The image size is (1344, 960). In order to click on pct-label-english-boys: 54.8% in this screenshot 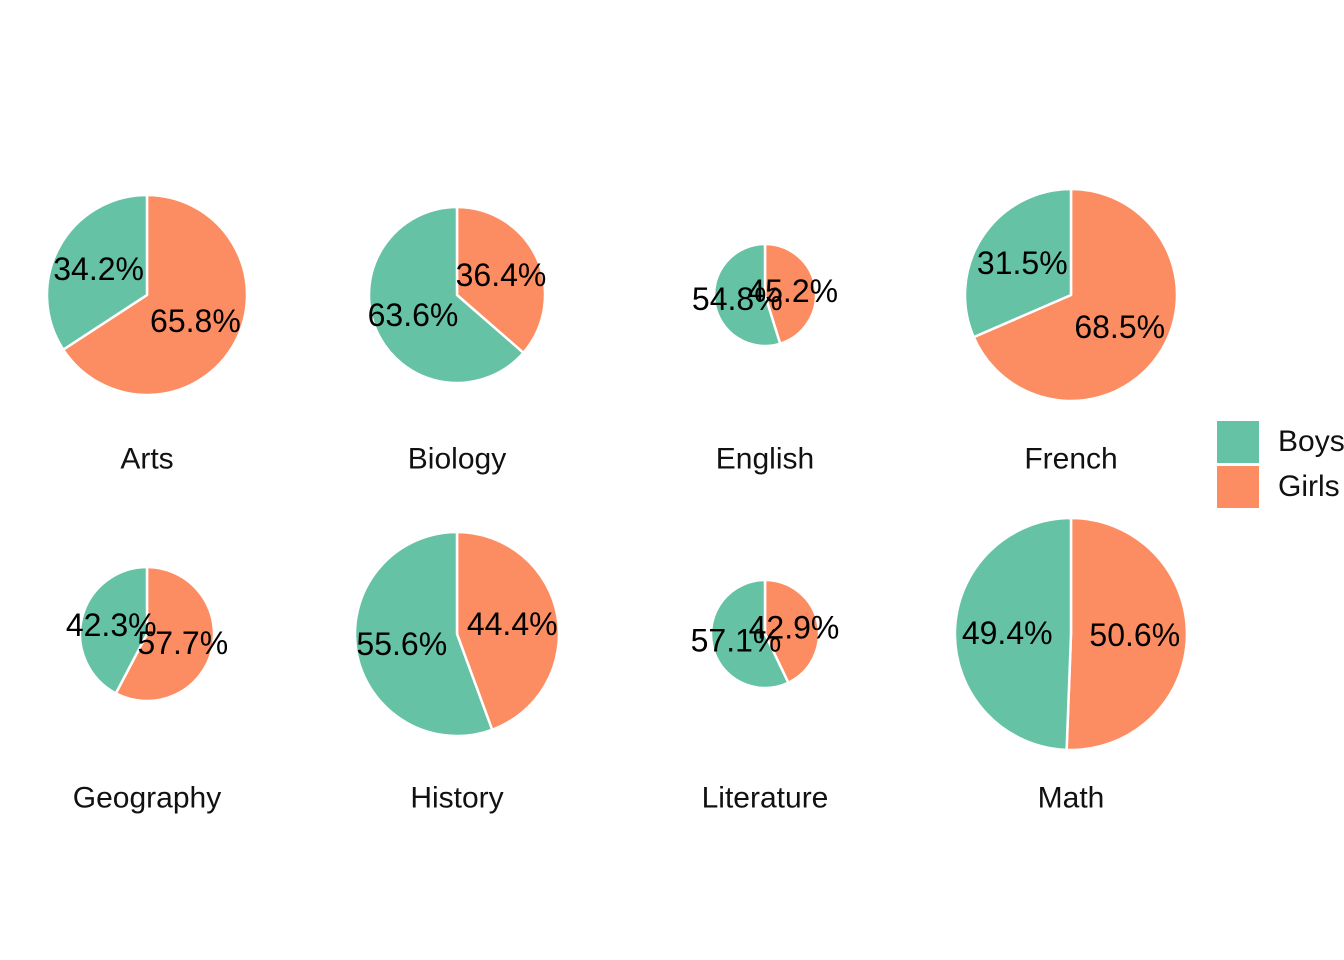, I will do `click(737, 299)`.